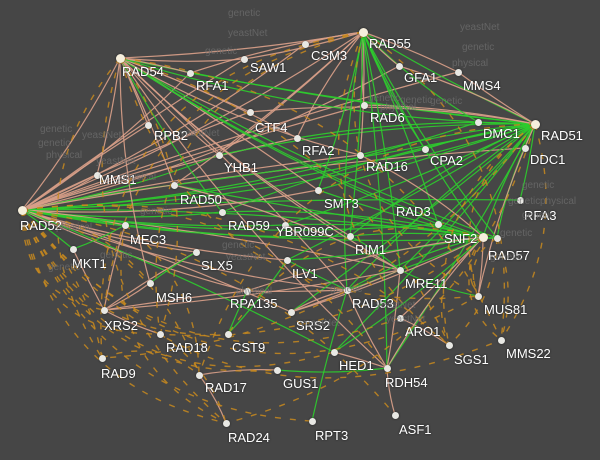 The height and width of the screenshot is (460, 600). Describe the element at coordinates (458, 72) in the screenshot. I see `node-mms4` at that location.